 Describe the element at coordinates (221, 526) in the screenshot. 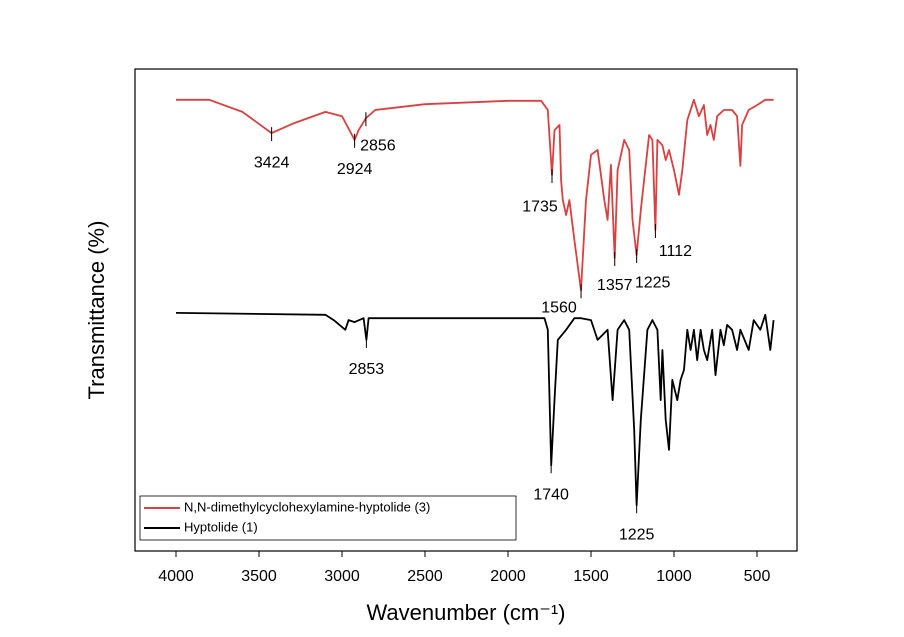

I see `legend-label: Hyptolide (1)` at that location.